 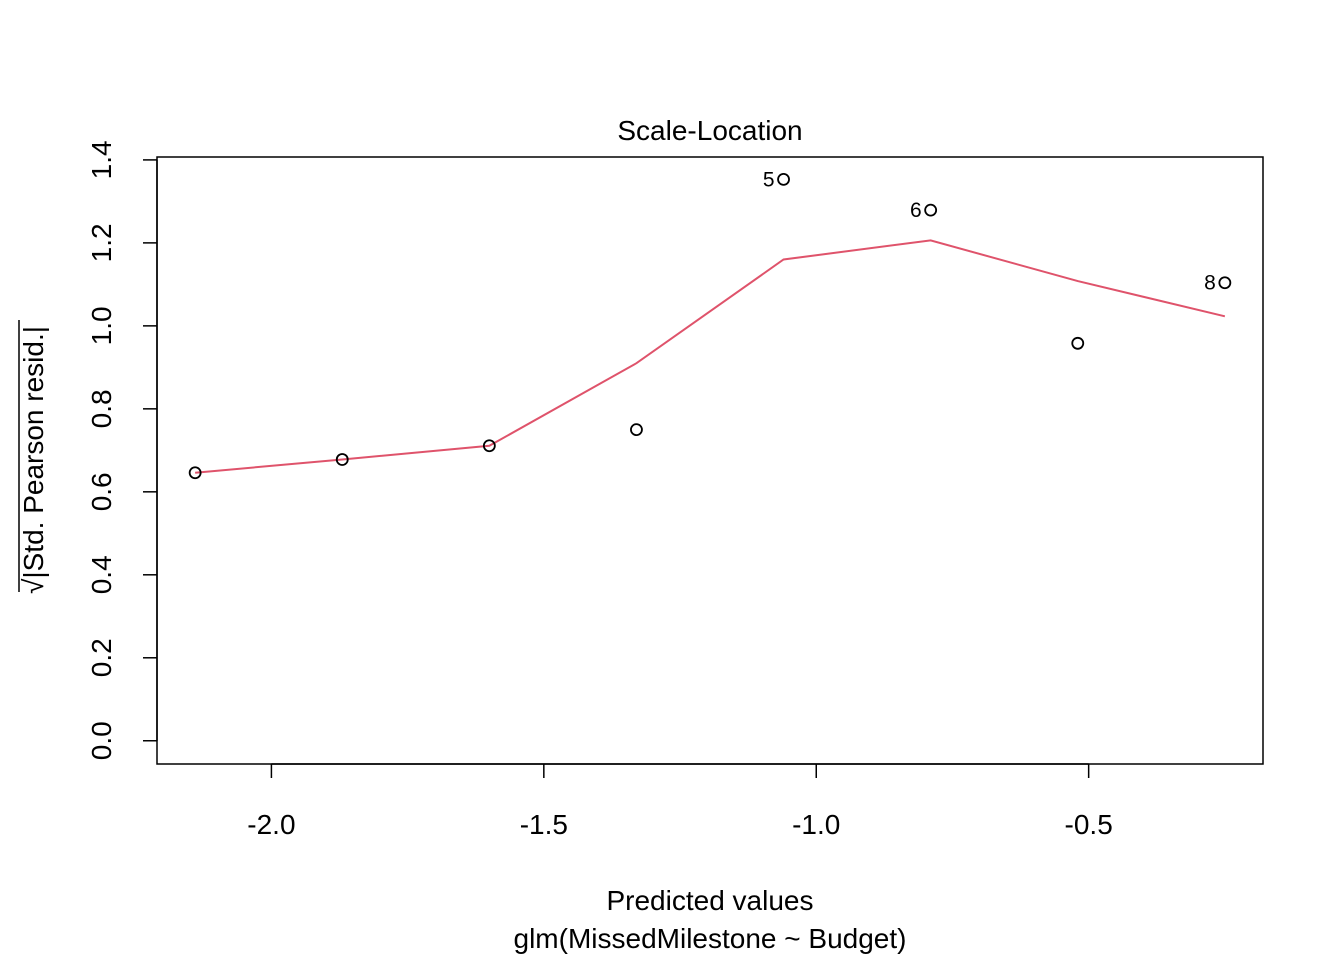 What do you see at coordinates (1210, 283) in the screenshot?
I see `point-label: 8` at bounding box center [1210, 283].